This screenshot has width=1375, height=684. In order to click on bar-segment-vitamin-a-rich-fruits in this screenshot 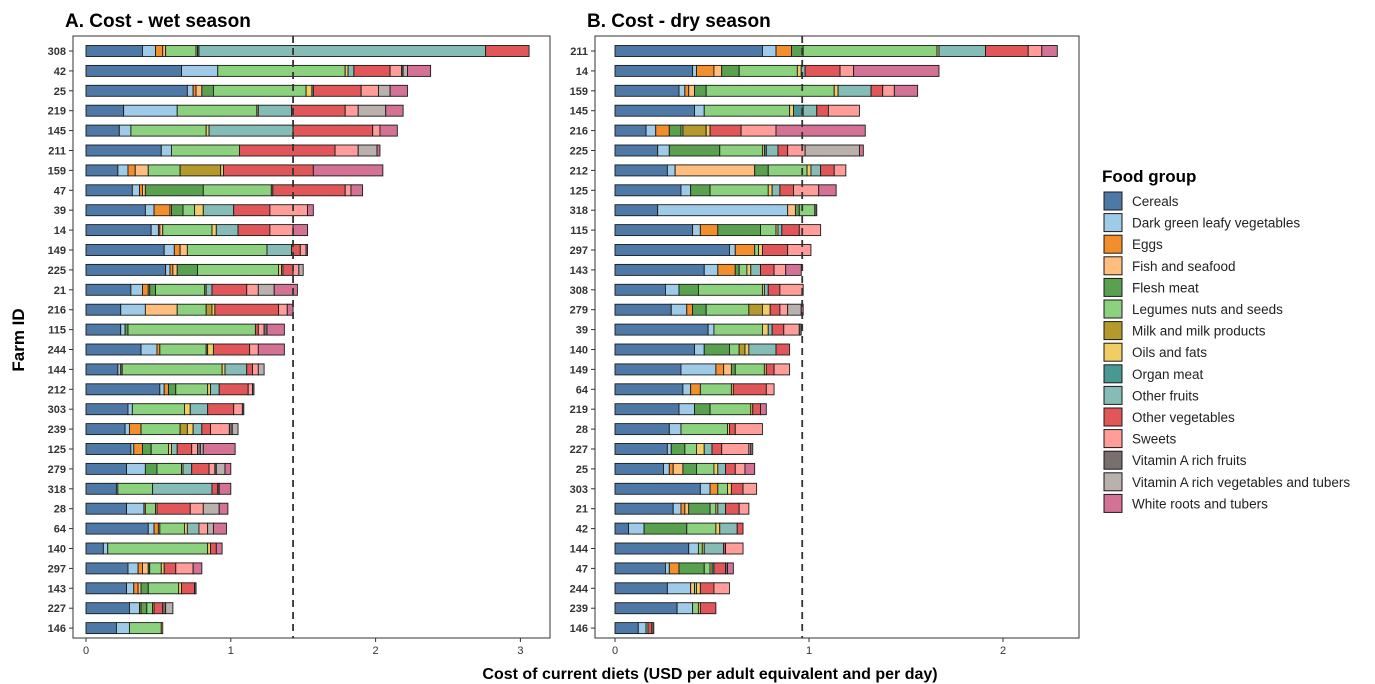, I will do `click(800, 329)`.